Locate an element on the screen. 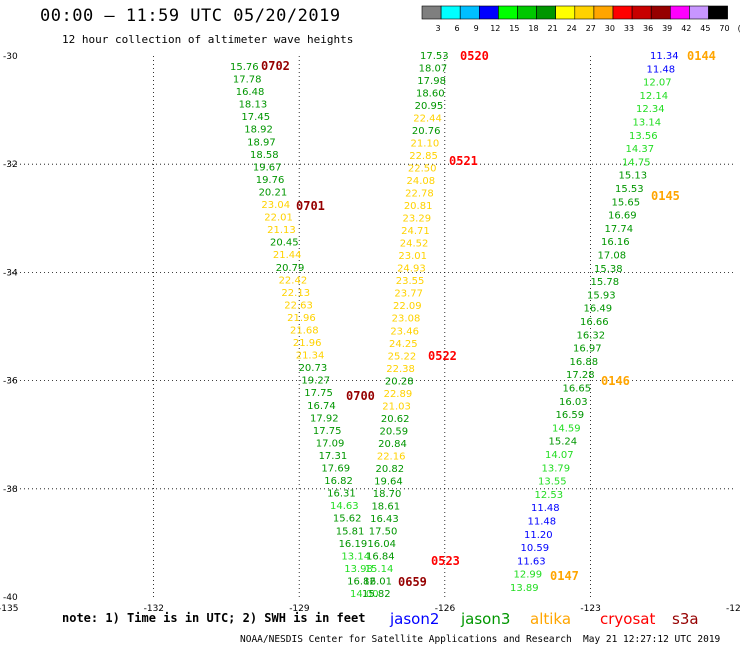  colorbar-label: 3 is located at coordinates (437, 28).